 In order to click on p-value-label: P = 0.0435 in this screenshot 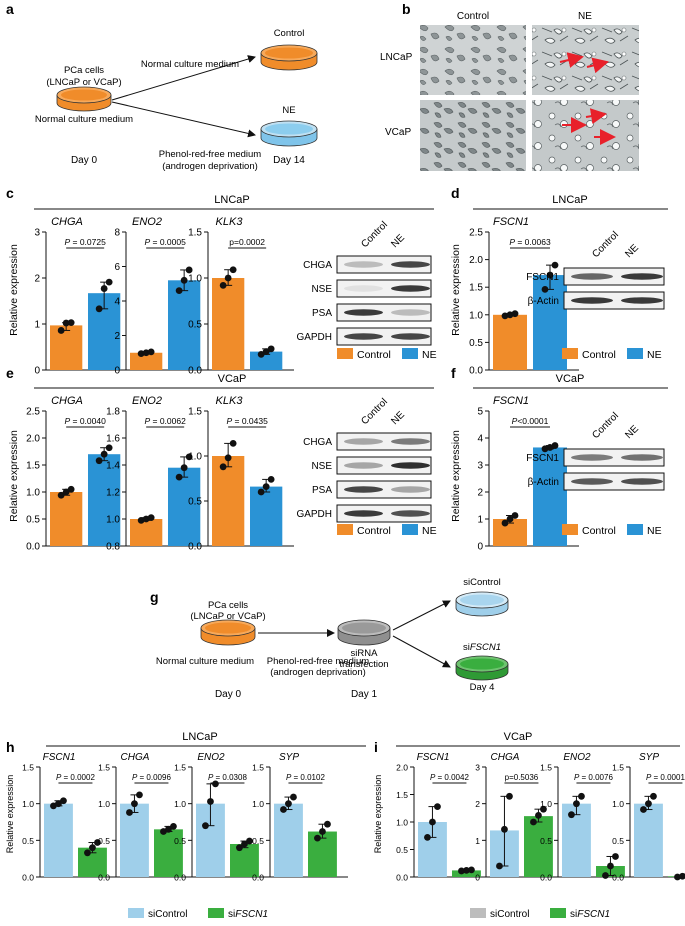, I will do `click(247, 421)`.